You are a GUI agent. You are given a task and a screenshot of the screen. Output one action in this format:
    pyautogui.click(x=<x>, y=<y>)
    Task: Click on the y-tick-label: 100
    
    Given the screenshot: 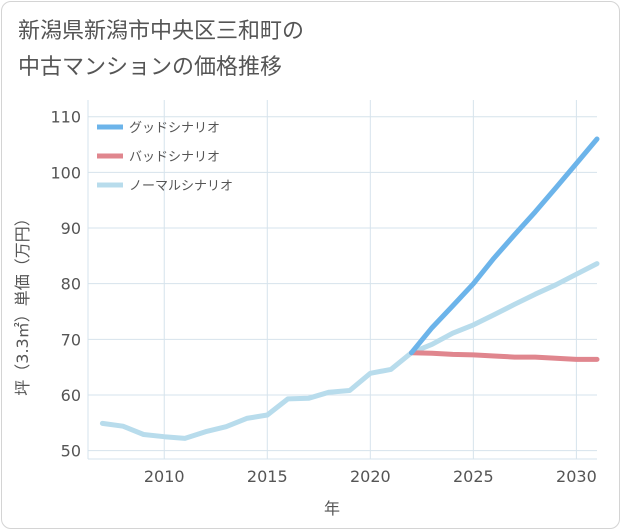 What is the action you would take?
    pyautogui.click(x=65, y=172)
    